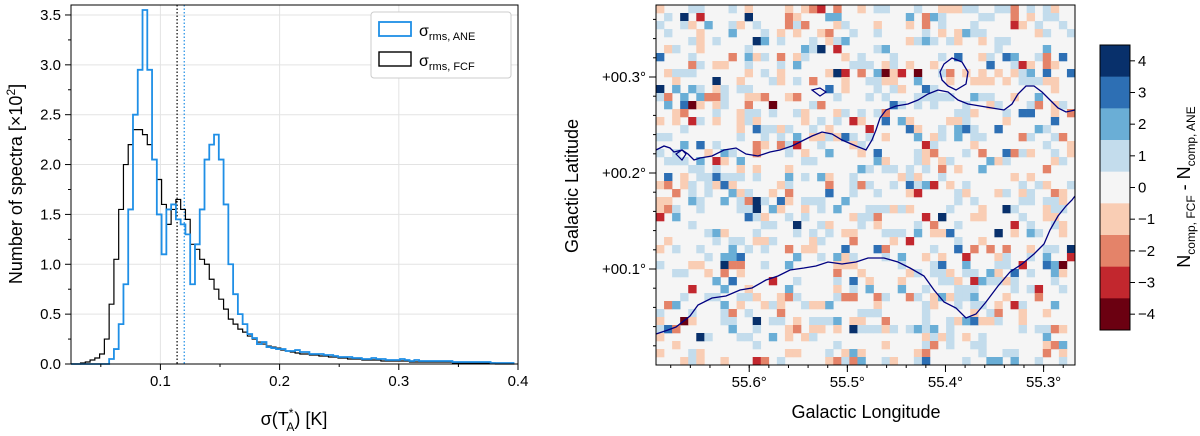 The height and width of the screenshot is (436, 1200). What do you see at coordinates (50, 15) in the screenshot?
I see `y-tick-label: 3.5` at bounding box center [50, 15].